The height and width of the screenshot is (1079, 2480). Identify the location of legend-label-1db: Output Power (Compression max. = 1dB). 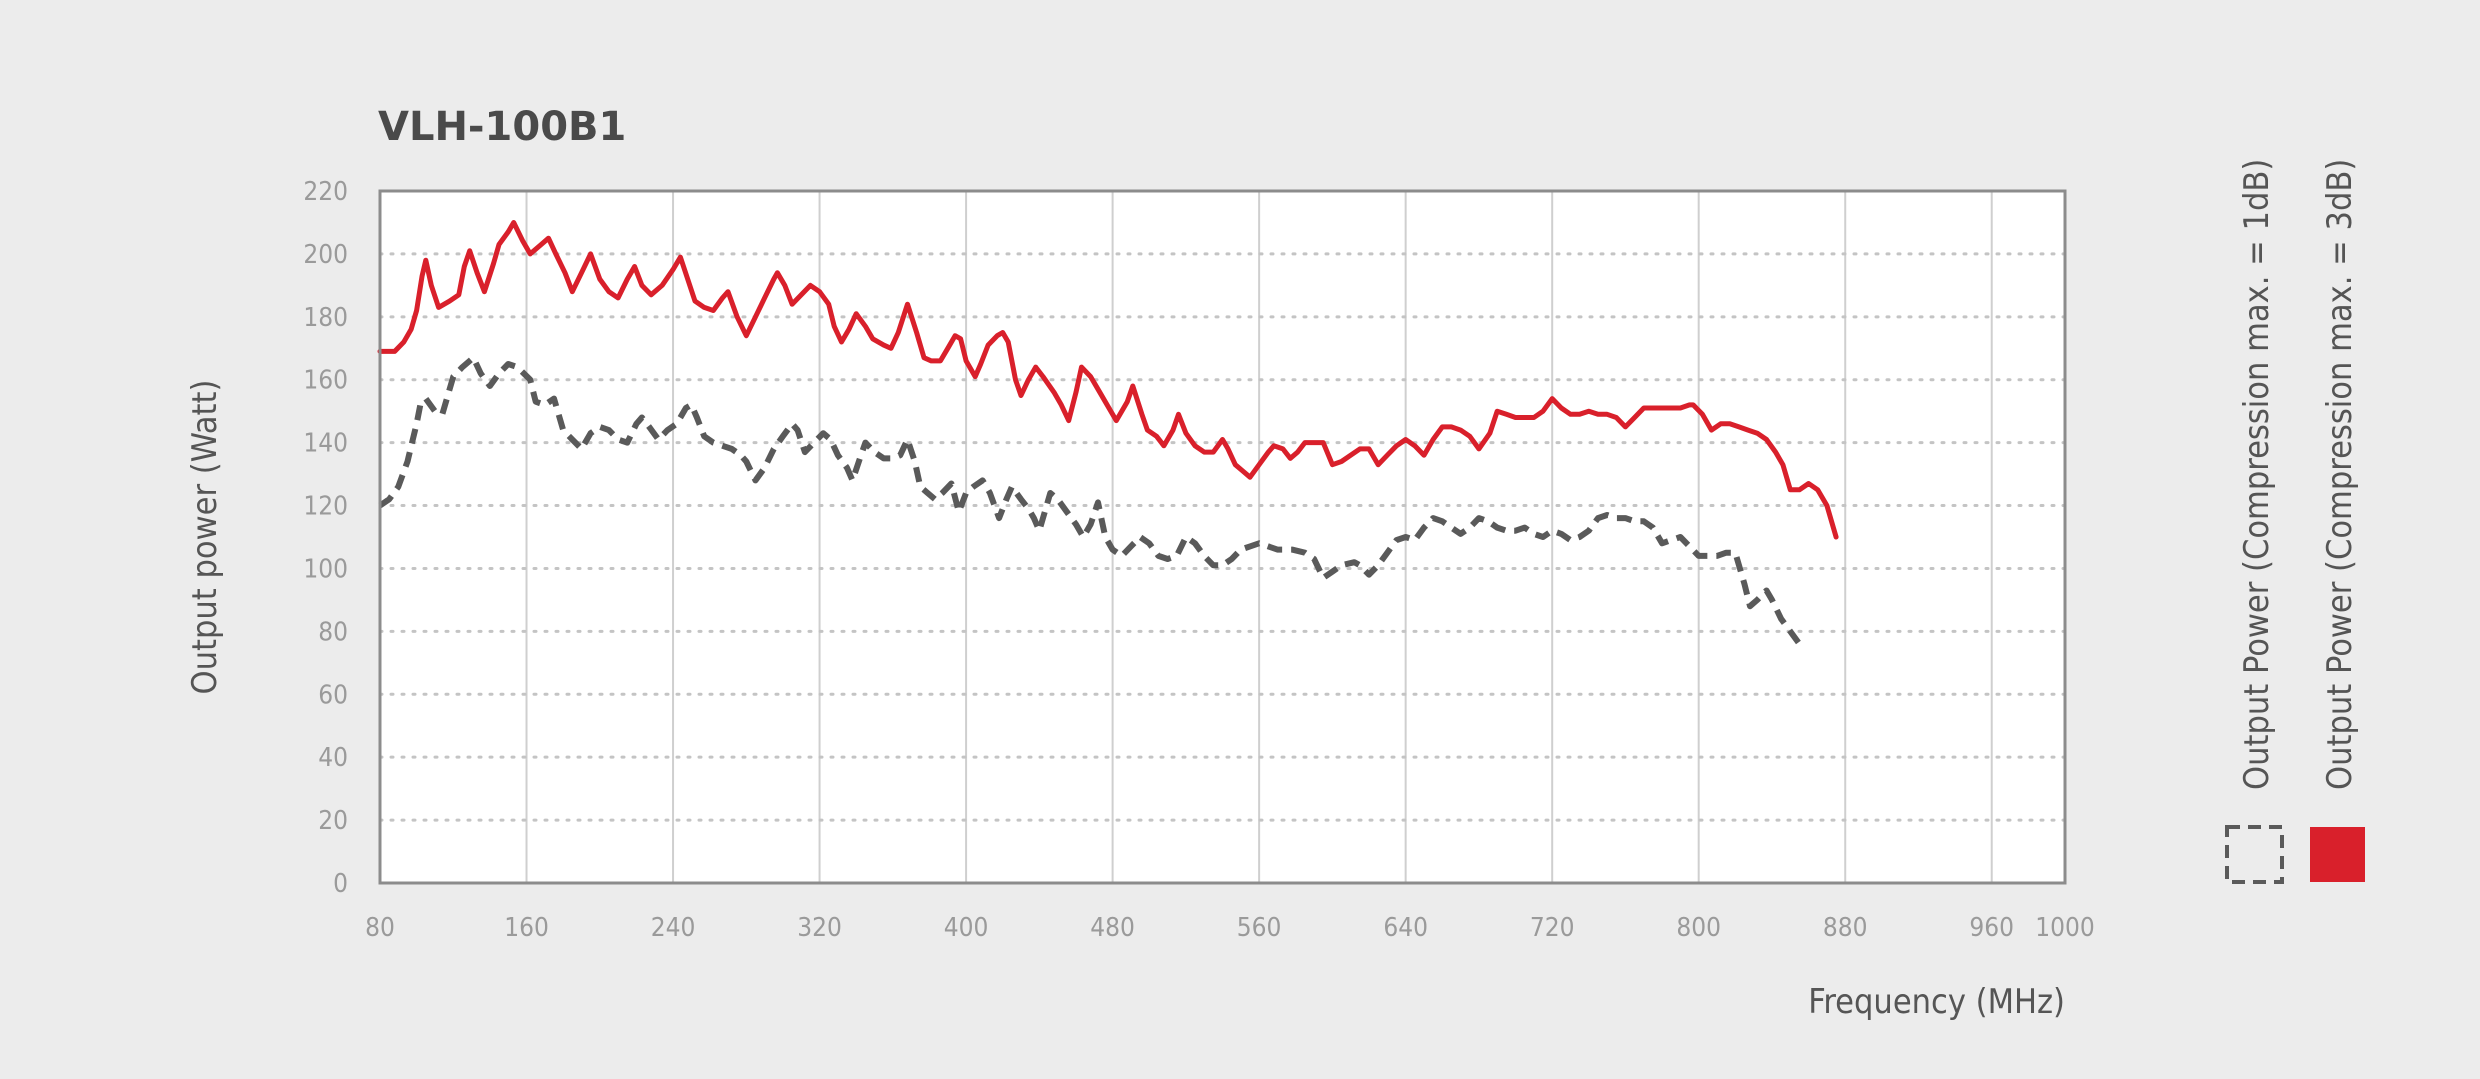
(2257, 474).